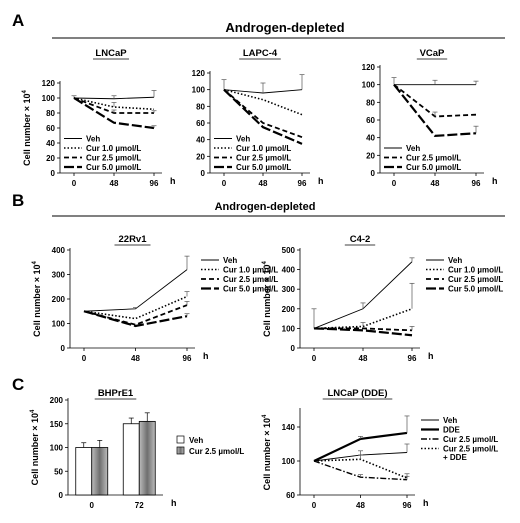 Image resolution: width=520 pixels, height=523 pixels. What do you see at coordinates (180, 450) in the screenshot?
I see `legend-swatch` at bounding box center [180, 450].